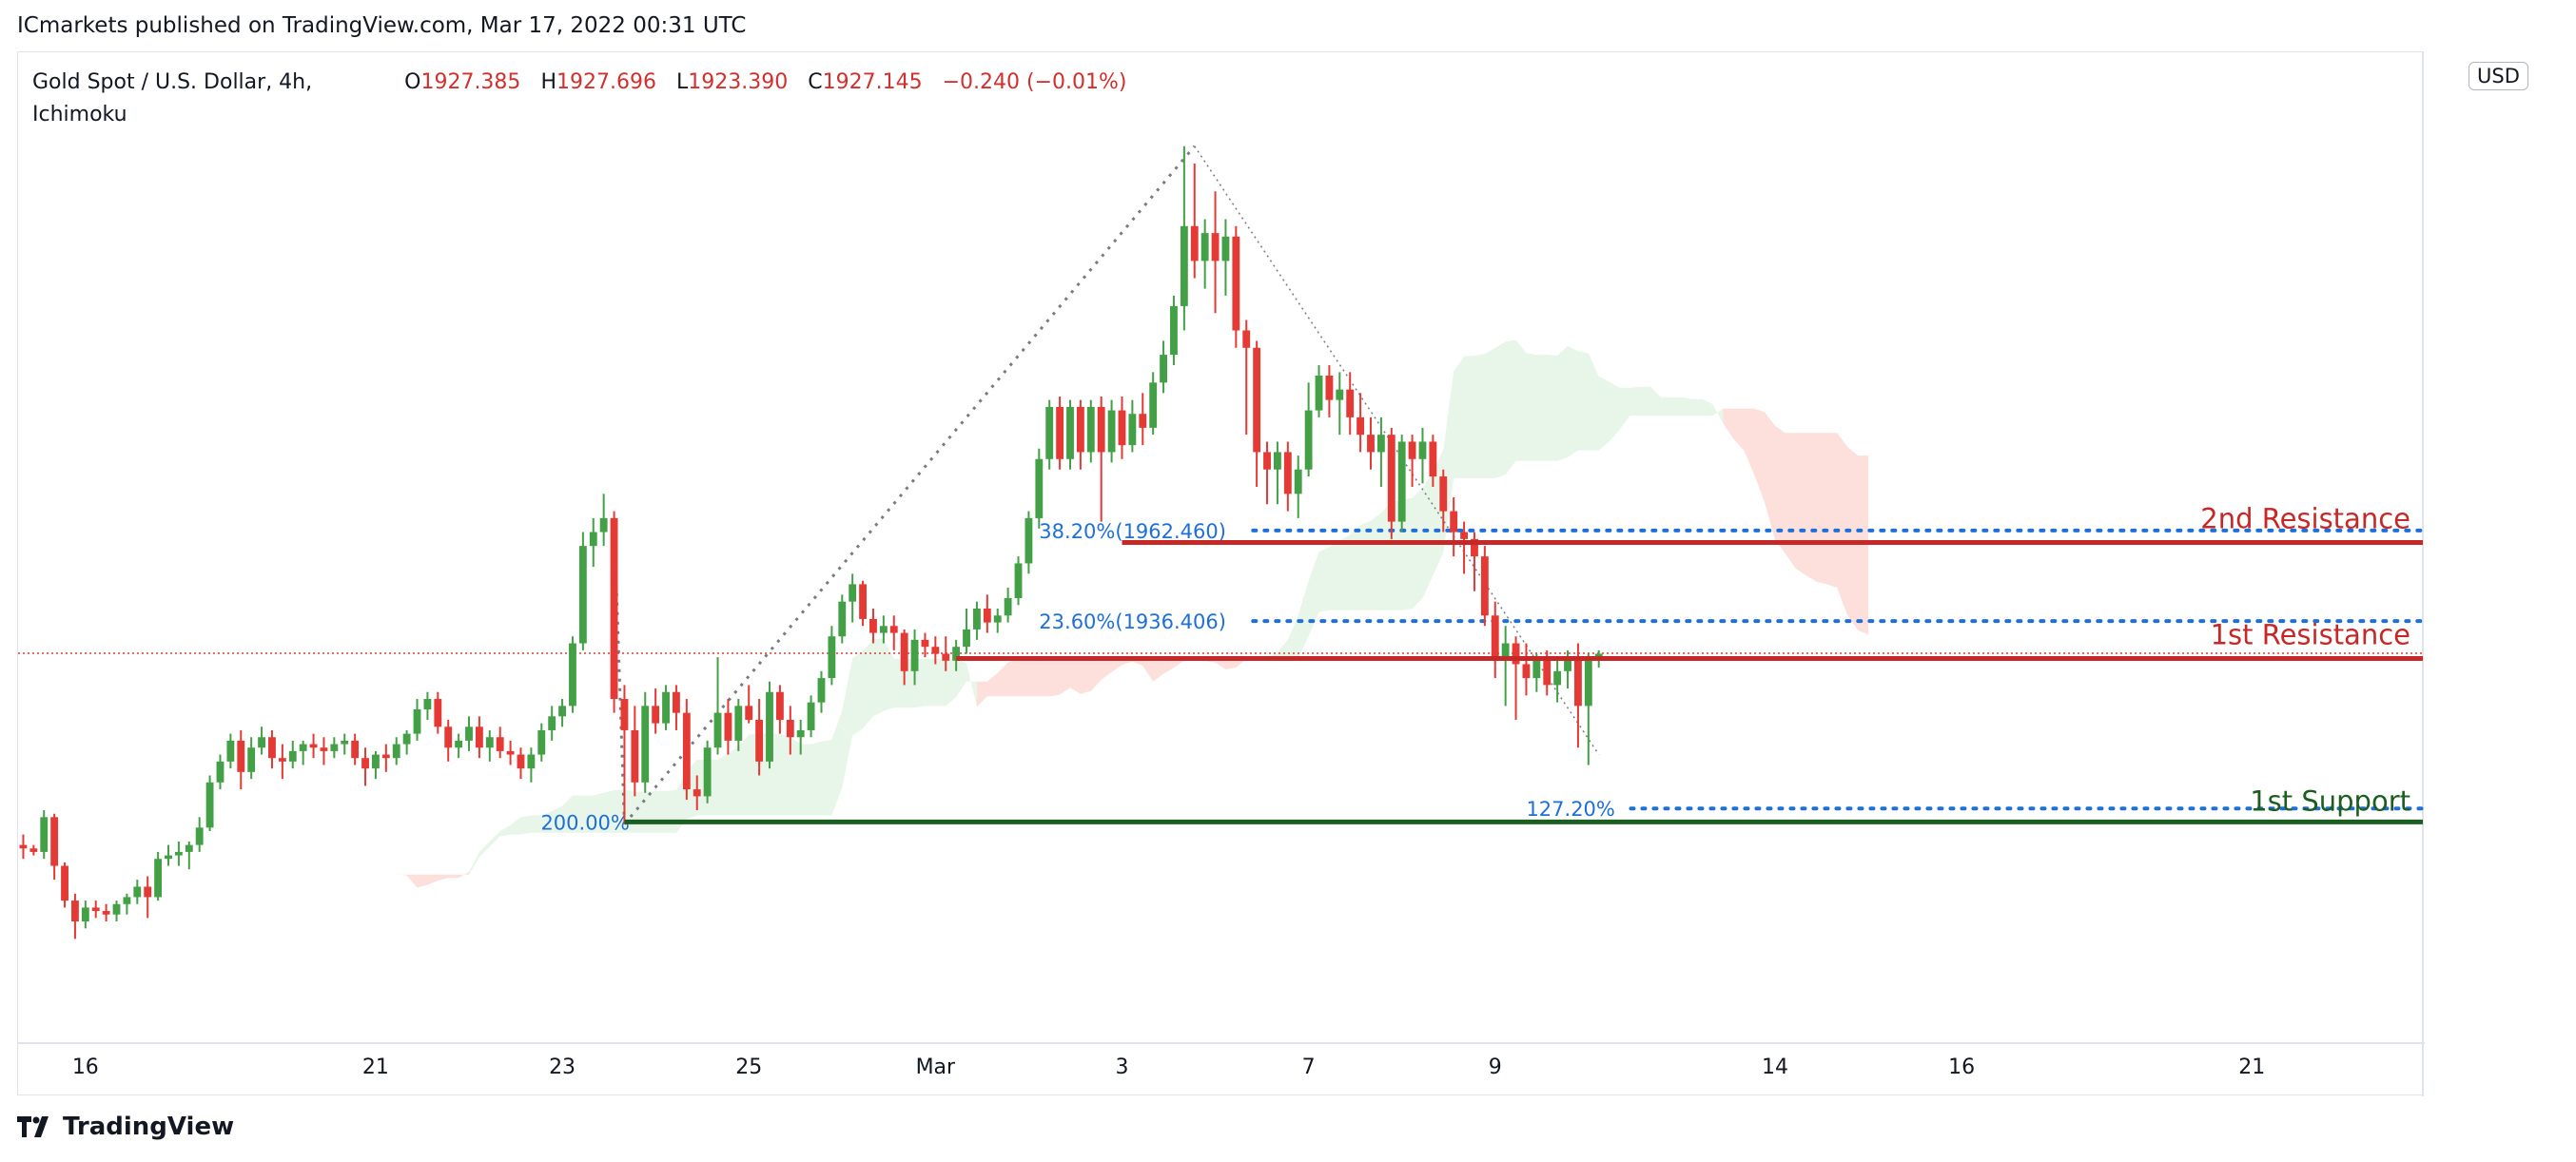 The height and width of the screenshot is (1162, 2576). What do you see at coordinates (739, 82) in the screenshot?
I see `low-value: 1923.390` at bounding box center [739, 82].